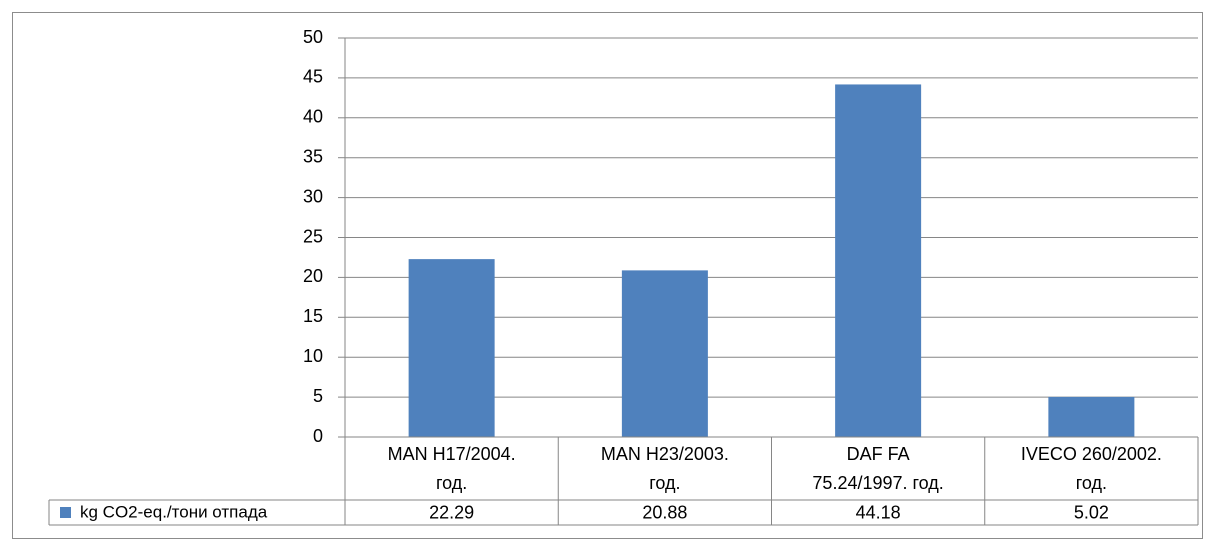 The height and width of the screenshot is (552, 1215). Describe the element at coordinates (318, 436) in the screenshot. I see `y-tick-label: 0` at that location.